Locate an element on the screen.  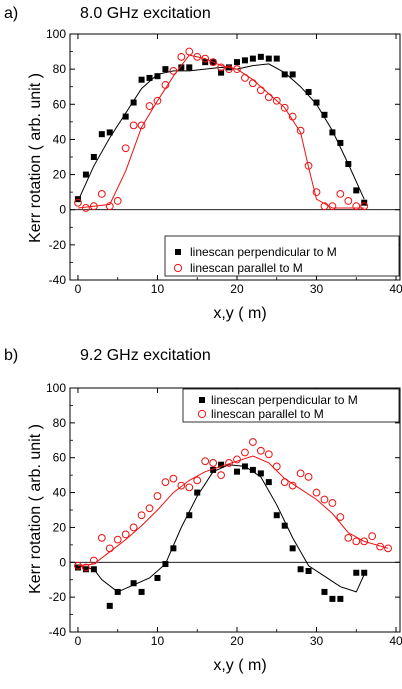
panel-a-y-axis-label: Kerr rotation ( arb. unit ) is located at coordinates (35, 158).